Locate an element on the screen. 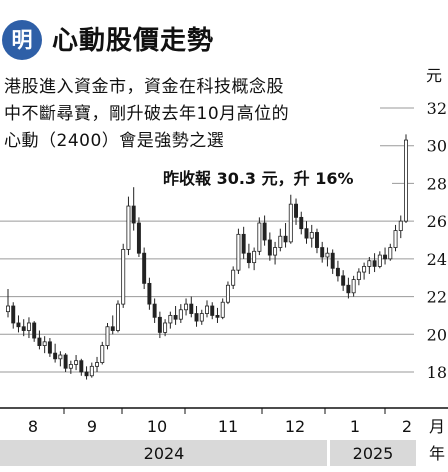  lead-line-3: 心動（2400）會是強勢之選 is located at coordinates (114, 141).